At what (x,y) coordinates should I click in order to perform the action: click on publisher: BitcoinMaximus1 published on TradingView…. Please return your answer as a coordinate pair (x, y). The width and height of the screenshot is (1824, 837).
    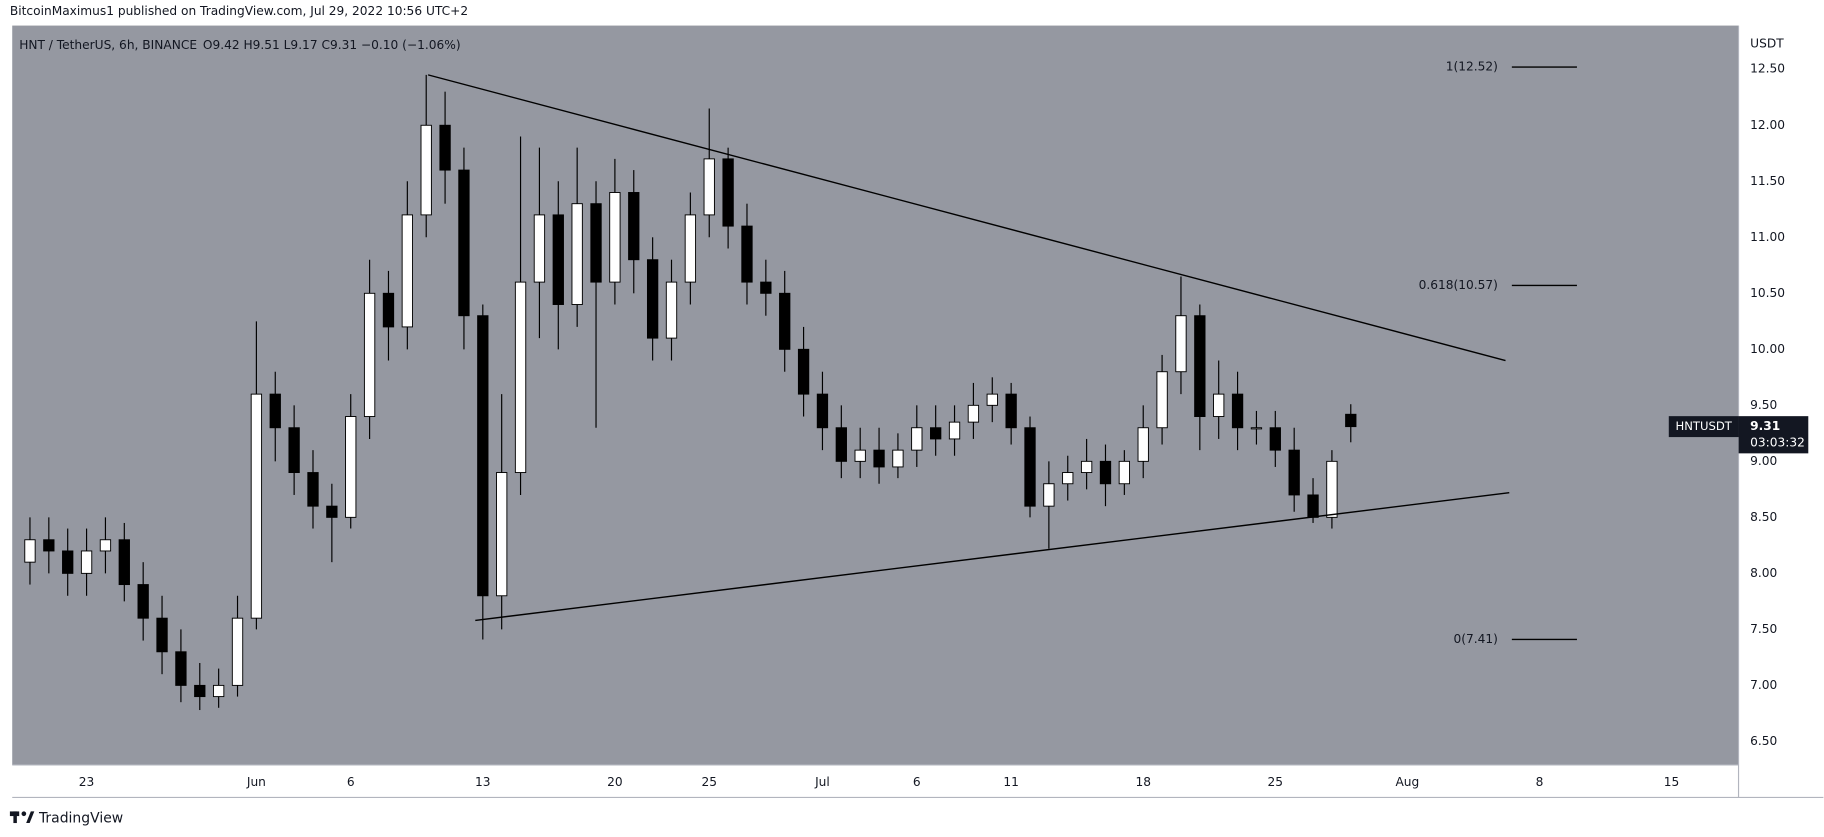
    Looking at the image, I should click on (239, 11).